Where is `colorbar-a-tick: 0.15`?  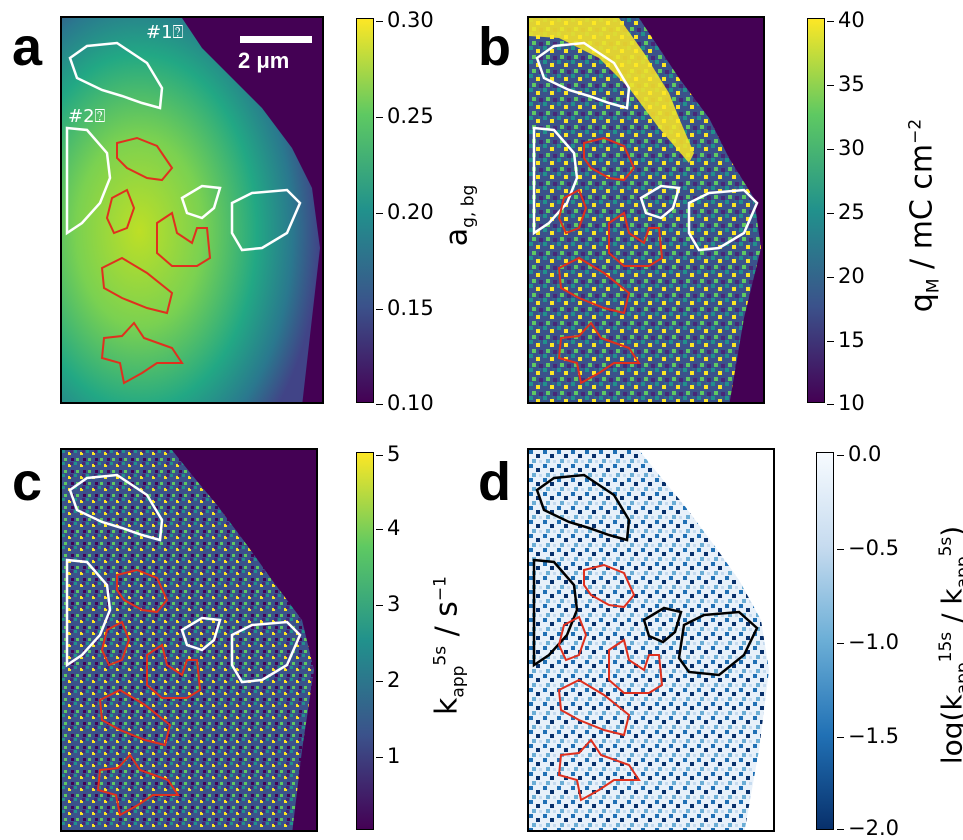
colorbar-a-tick: 0.15 is located at coordinates (405, 308).